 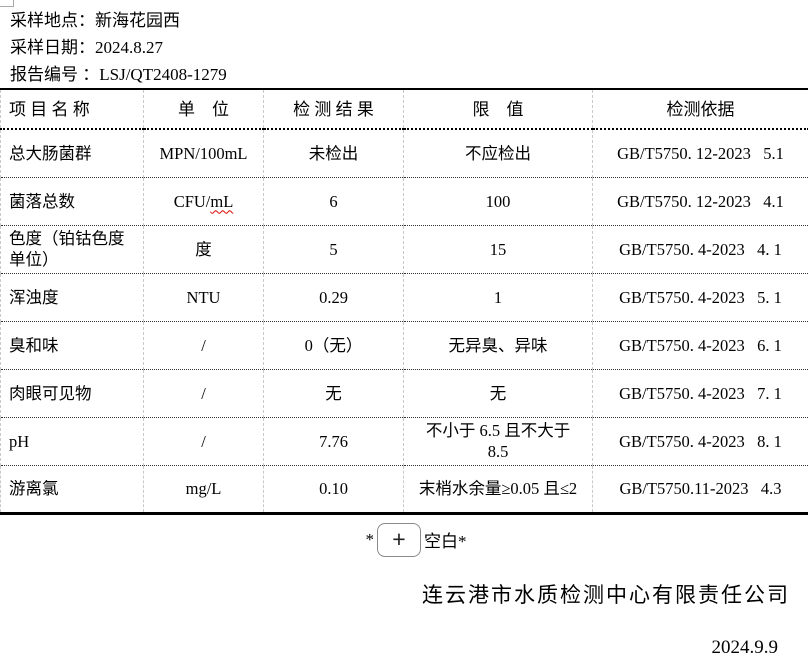 What do you see at coordinates (700, 109) in the screenshot?
I see `col-header-basis: 检测依据` at bounding box center [700, 109].